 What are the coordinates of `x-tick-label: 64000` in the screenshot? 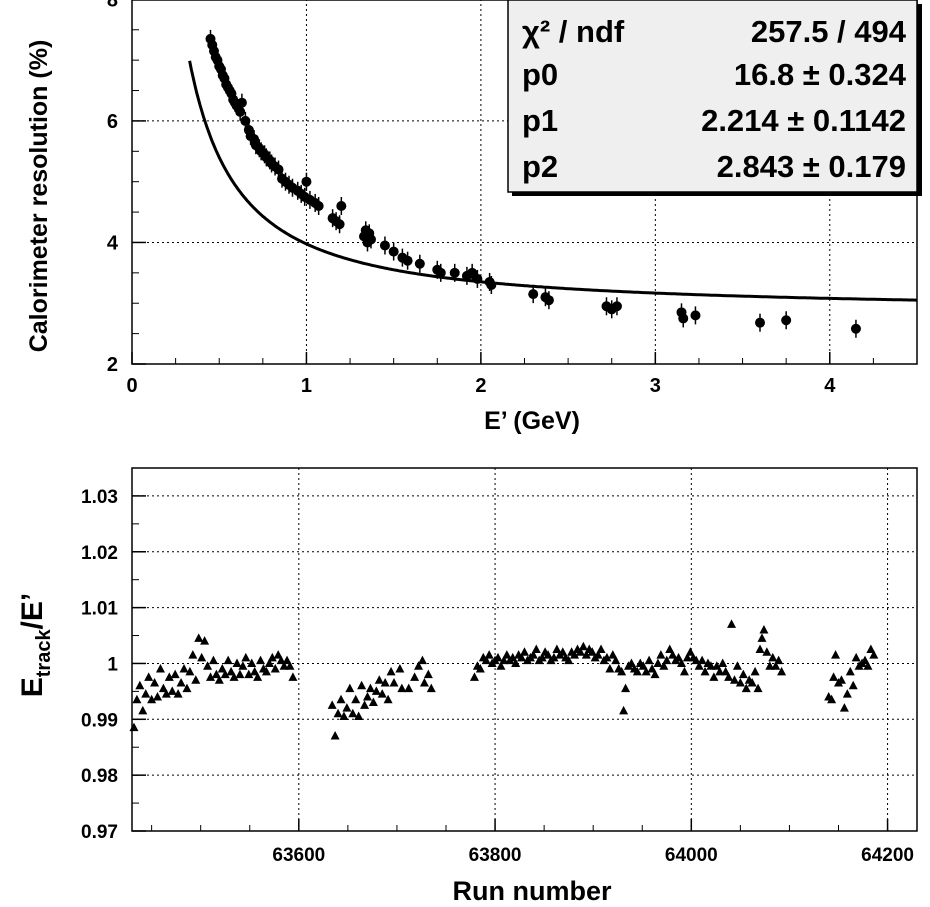 It's located at (691, 855).